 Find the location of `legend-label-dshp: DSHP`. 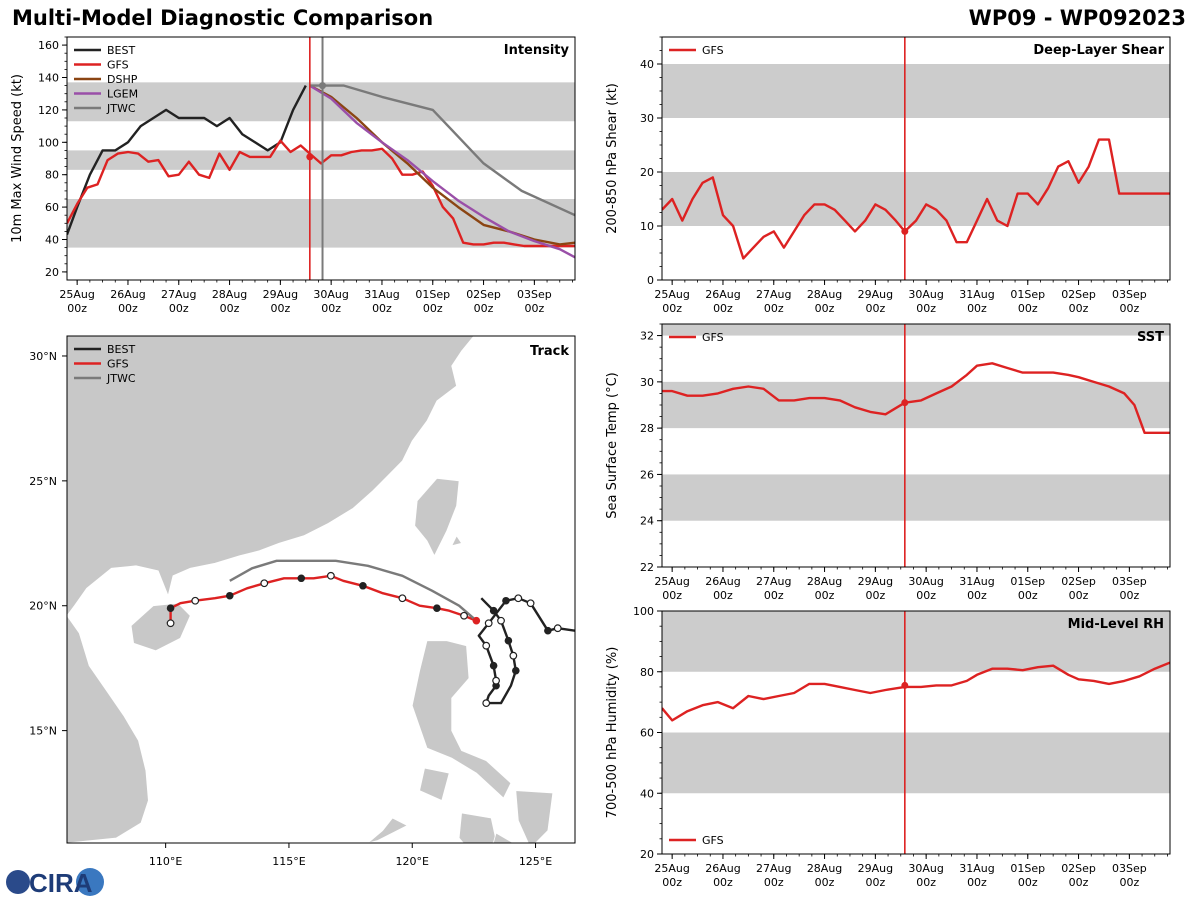

legend-label-dshp: DSHP is located at coordinates (122, 79).